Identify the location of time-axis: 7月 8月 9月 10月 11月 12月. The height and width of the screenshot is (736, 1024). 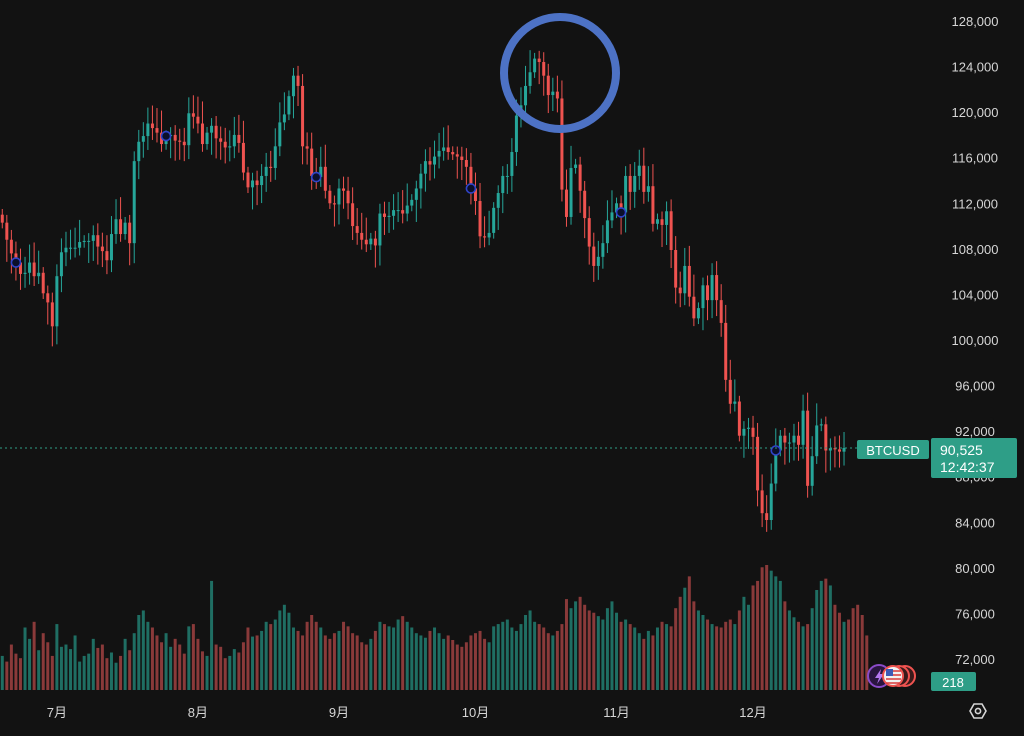
(407, 712).